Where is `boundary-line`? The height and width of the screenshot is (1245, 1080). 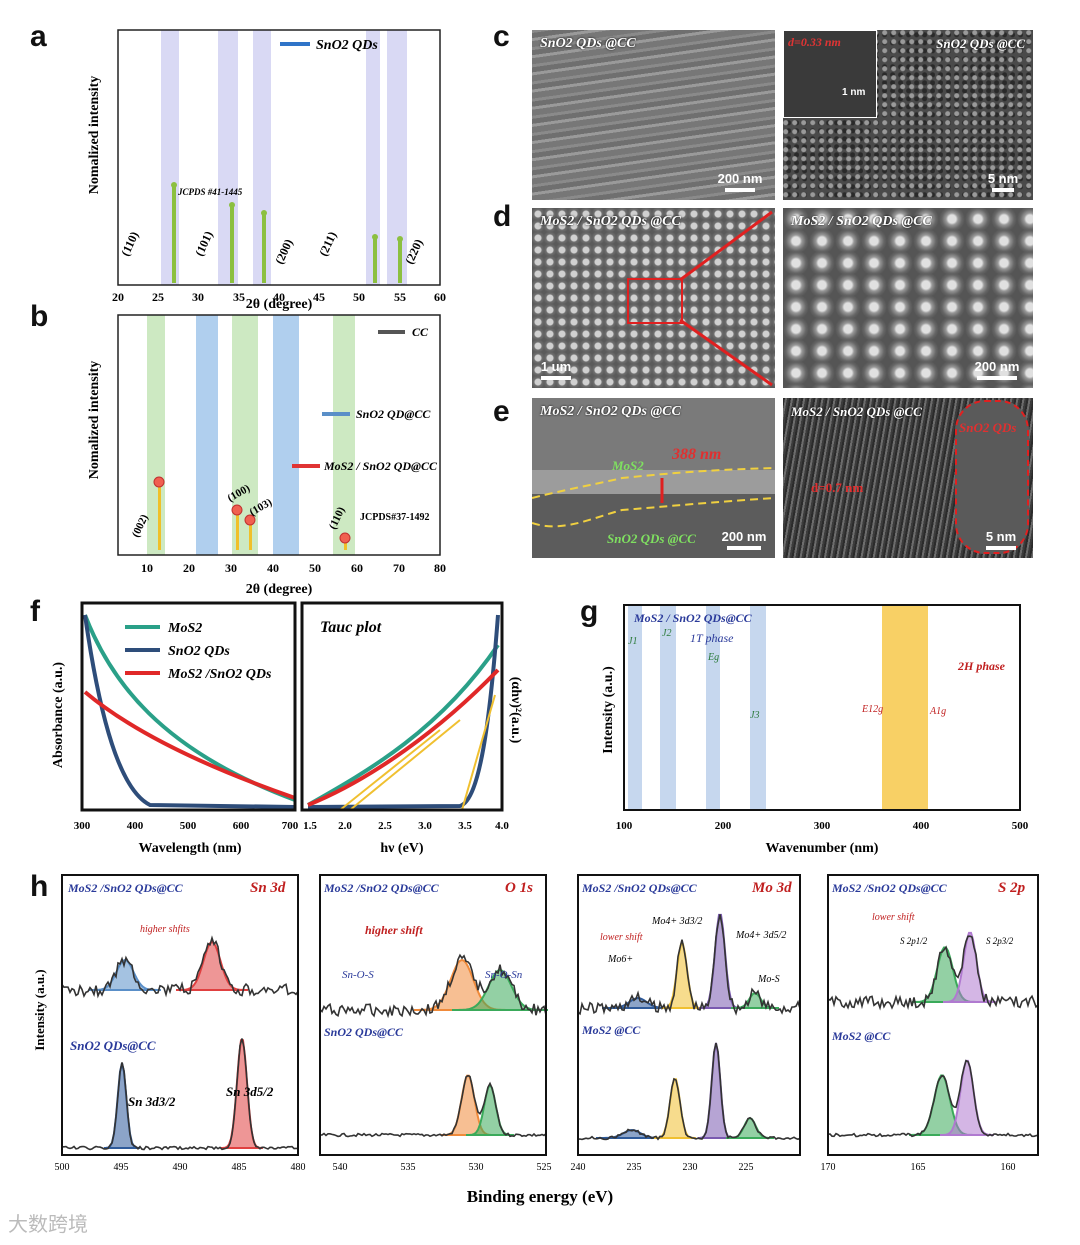 boundary-line is located at coordinates (653, 483).